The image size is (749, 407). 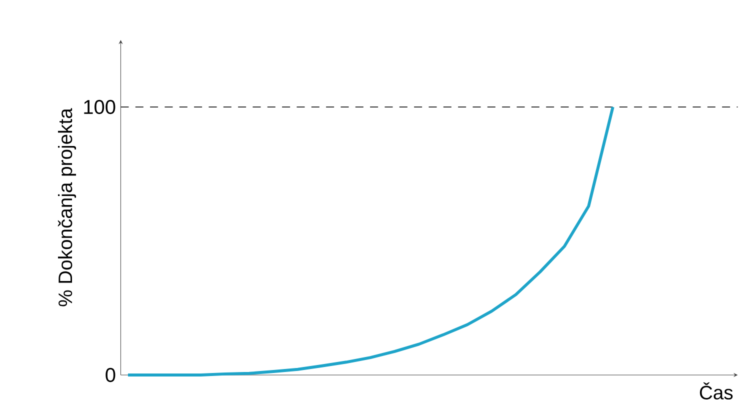 What do you see at coordinates (67, 207) in the screenshot?
I see `y-axis-title: % Dokončanja projekta` at bounding box center [67, 207].